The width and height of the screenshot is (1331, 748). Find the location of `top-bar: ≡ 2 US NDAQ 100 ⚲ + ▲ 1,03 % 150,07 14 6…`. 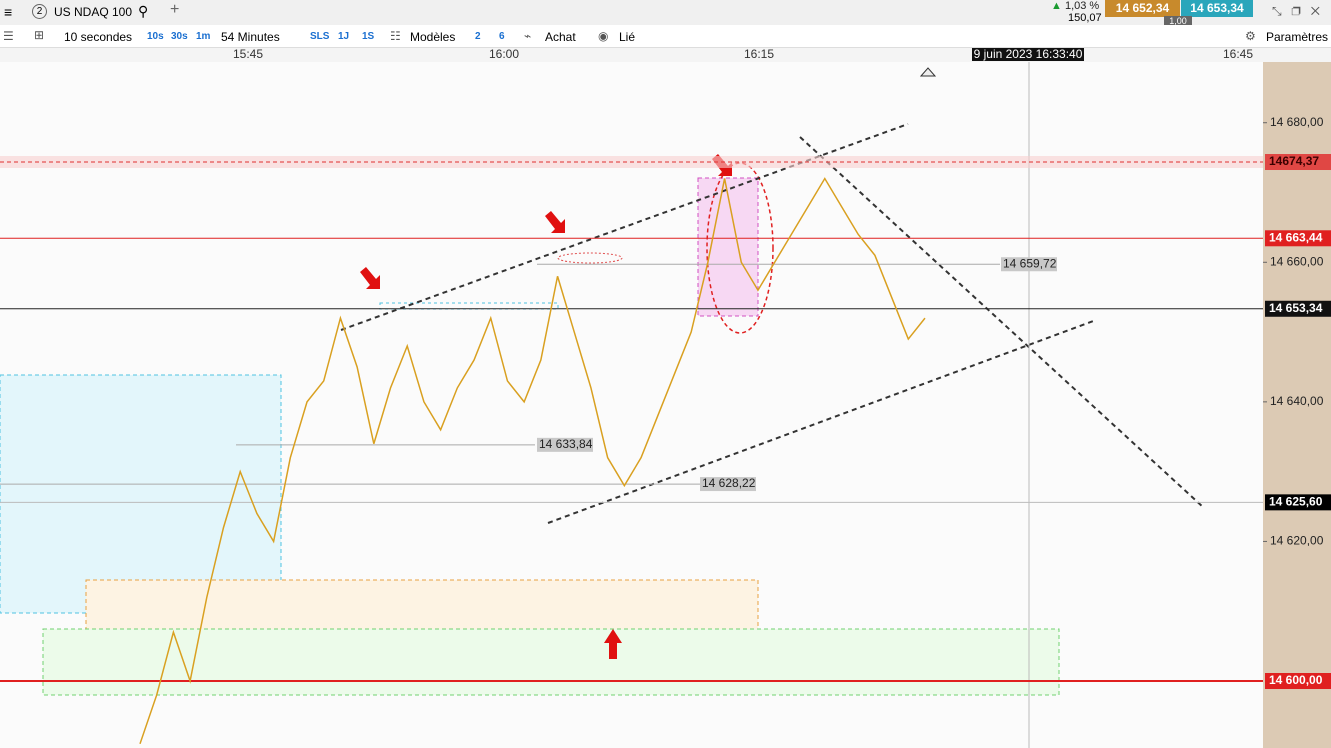

top-bar: ≡ 2 US NDAQ 100 ⚲ + ▲ 1,03 % 150,07 14 6… is located at coordinates (665, 13).